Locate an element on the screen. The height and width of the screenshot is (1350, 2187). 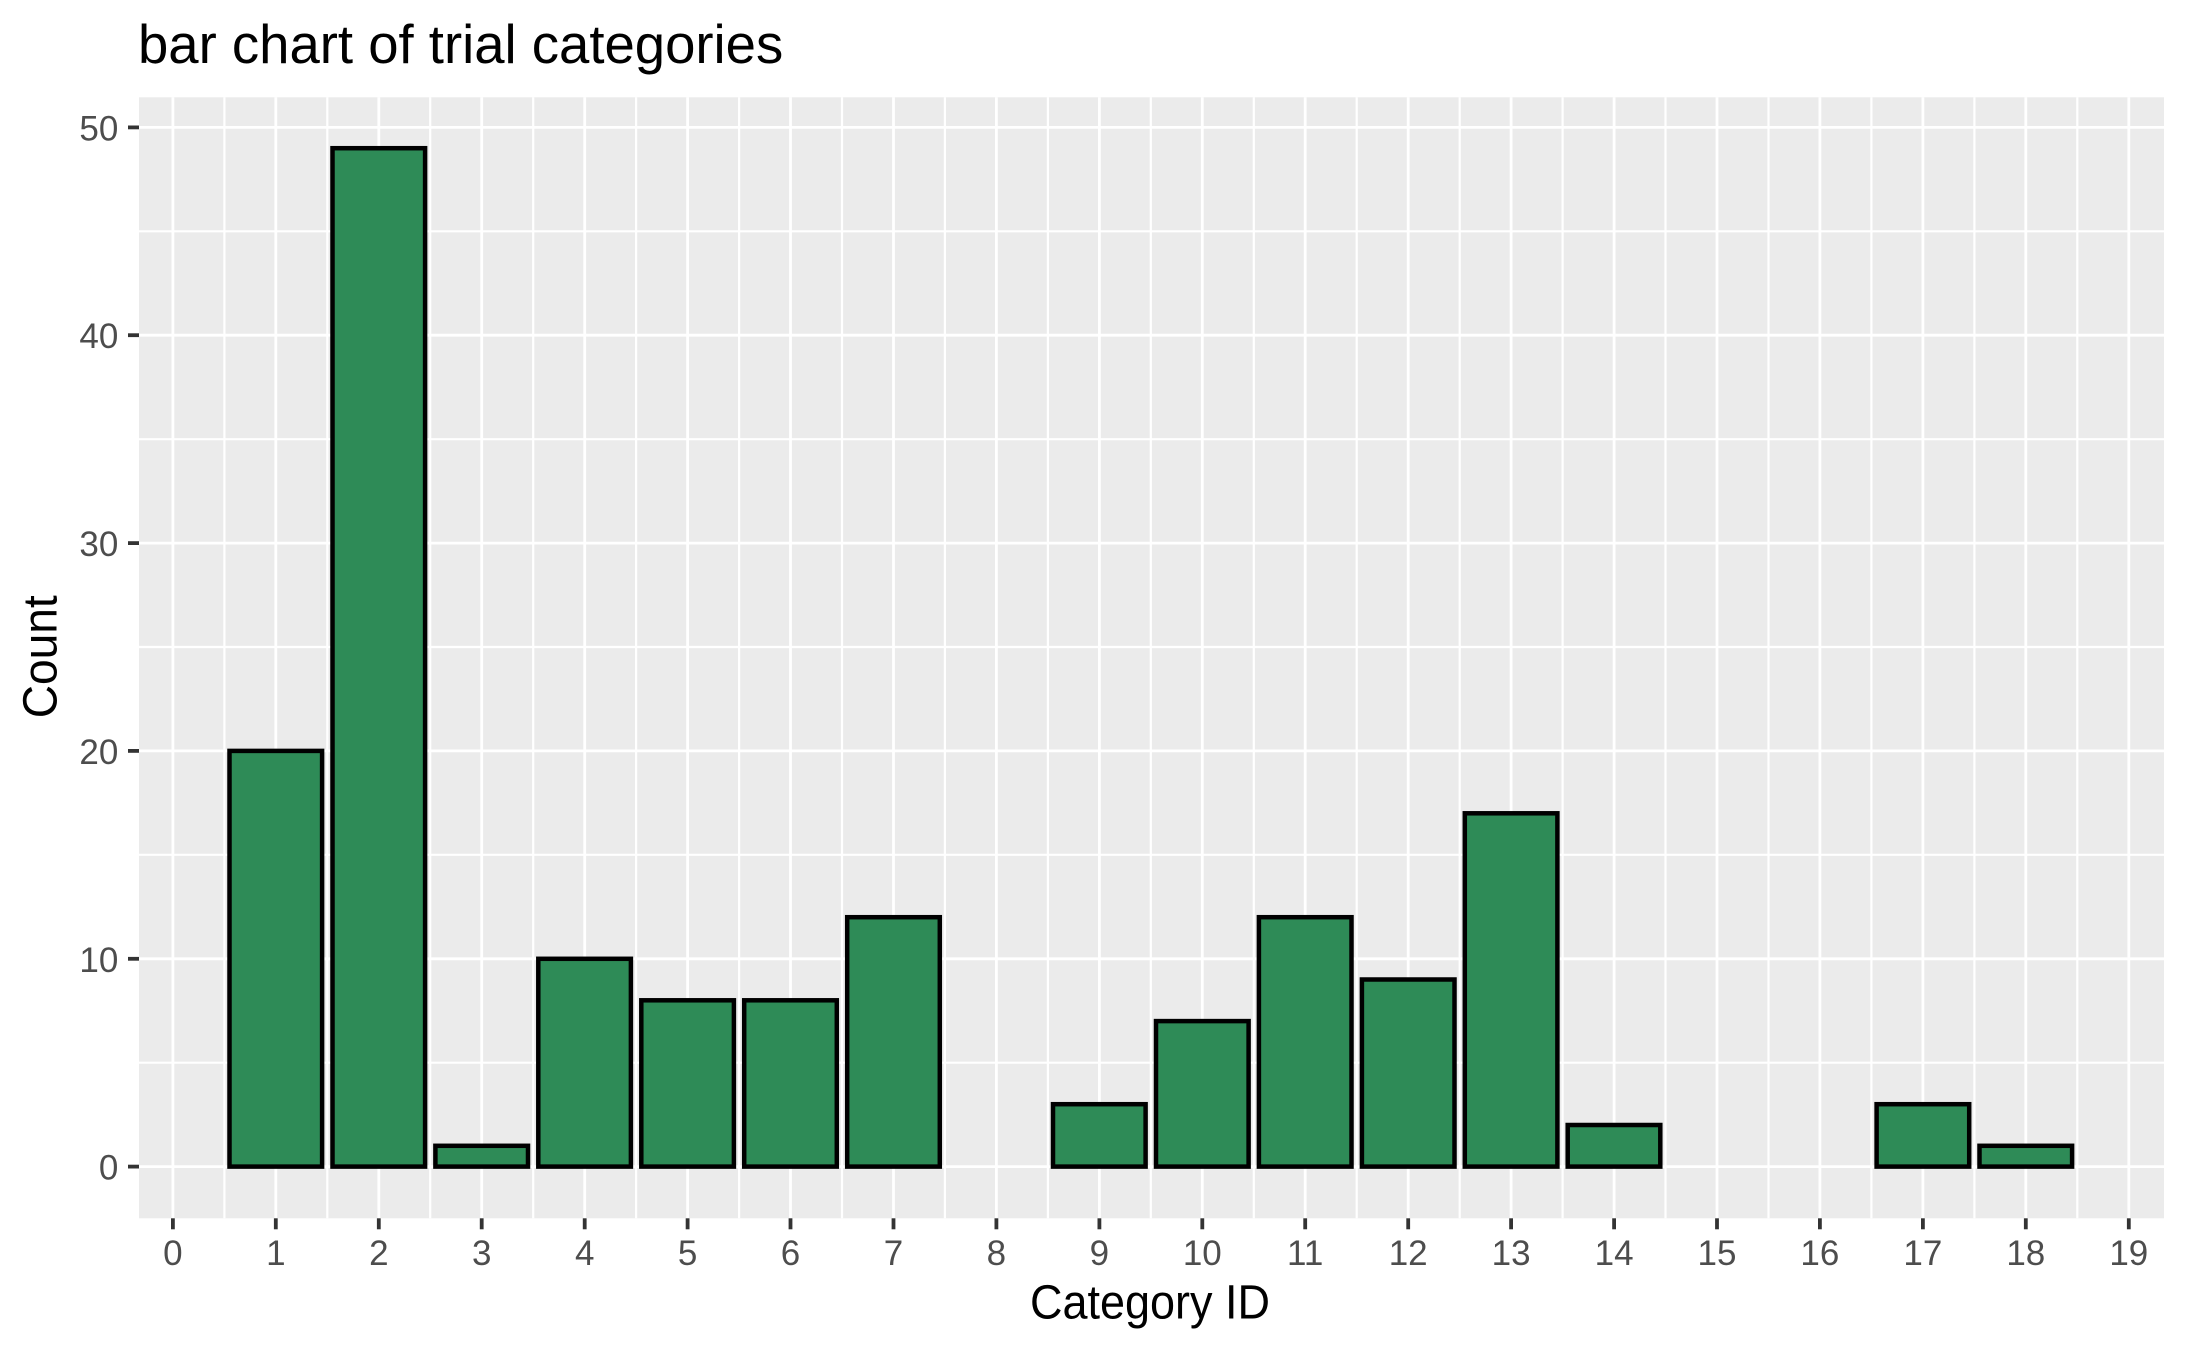
svg-text: 30 is located at coordinates (98, 544).